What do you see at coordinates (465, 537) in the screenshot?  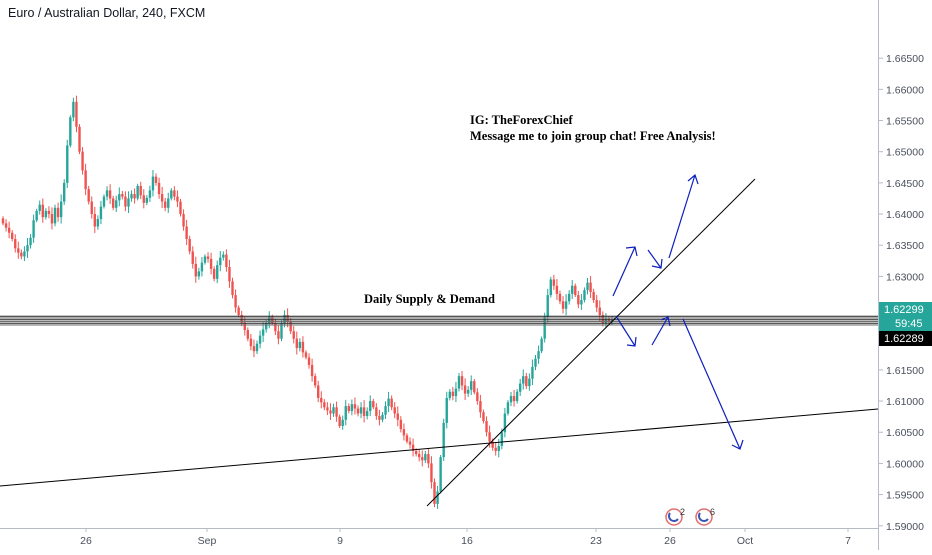 I see `time-axis: 26 Sep 9 16 23 26 Oct 7` at bounding box center [465, 537].